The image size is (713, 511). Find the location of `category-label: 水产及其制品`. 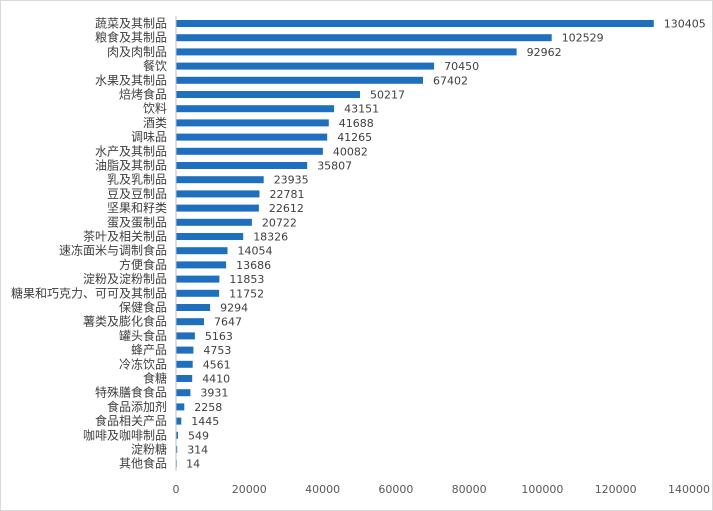

category-label: 水产及其制品 is located at coordinates (131, 151).